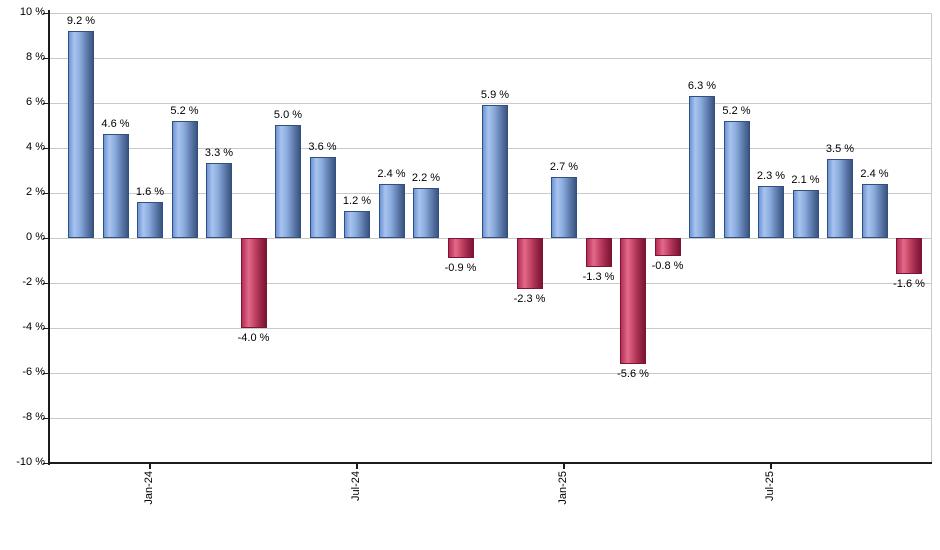 The image size is (940, 550). I want to click on x-tick-label: Jan-24, so click(149, 487).